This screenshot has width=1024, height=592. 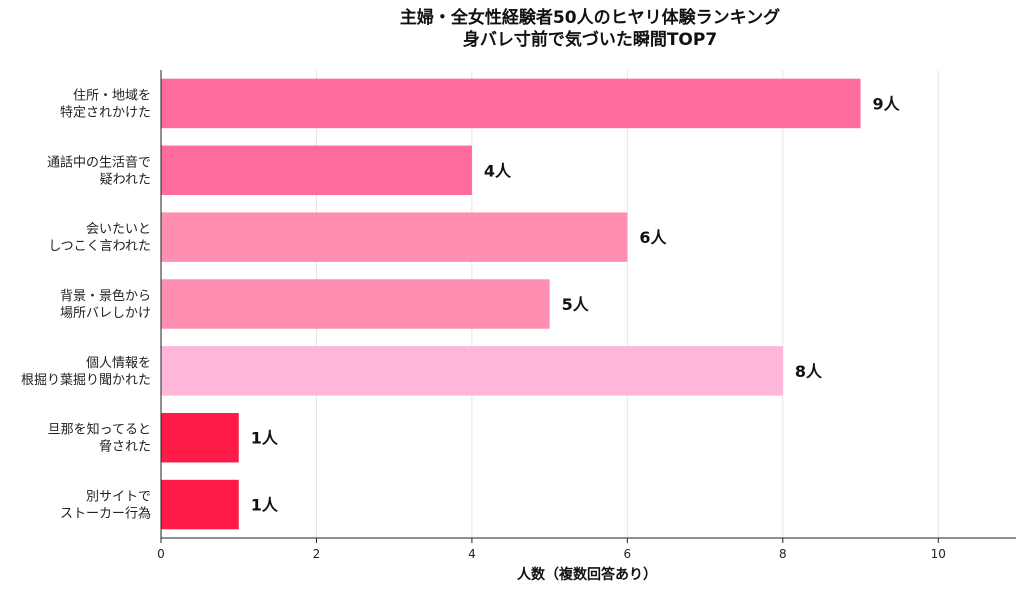 What do you see at coordinates (265, 438) in the screenshot?
I see `data-label-6: 1人` at bounding box center [265, 438].